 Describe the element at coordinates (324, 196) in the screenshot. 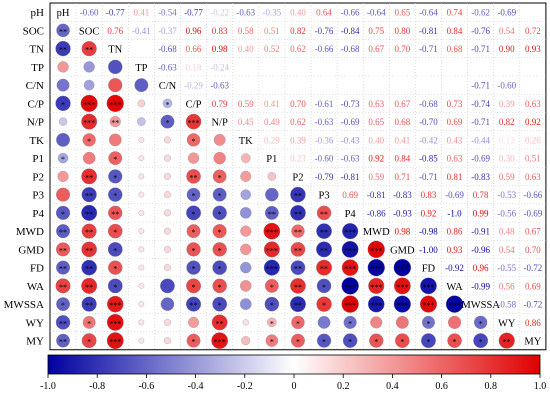

I see `diagonal-label: P3` at that location.